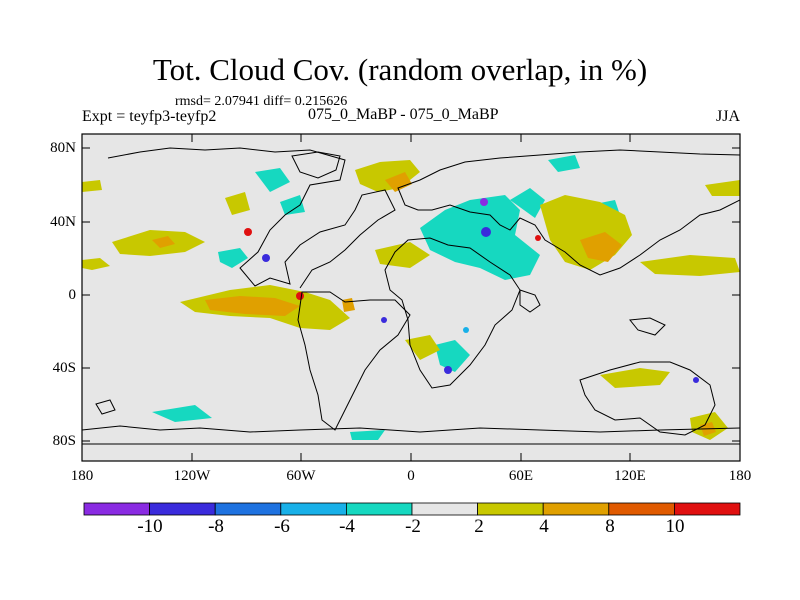 The image size is (800, 600). I want to click on greenland-coast, so click(316, 165).